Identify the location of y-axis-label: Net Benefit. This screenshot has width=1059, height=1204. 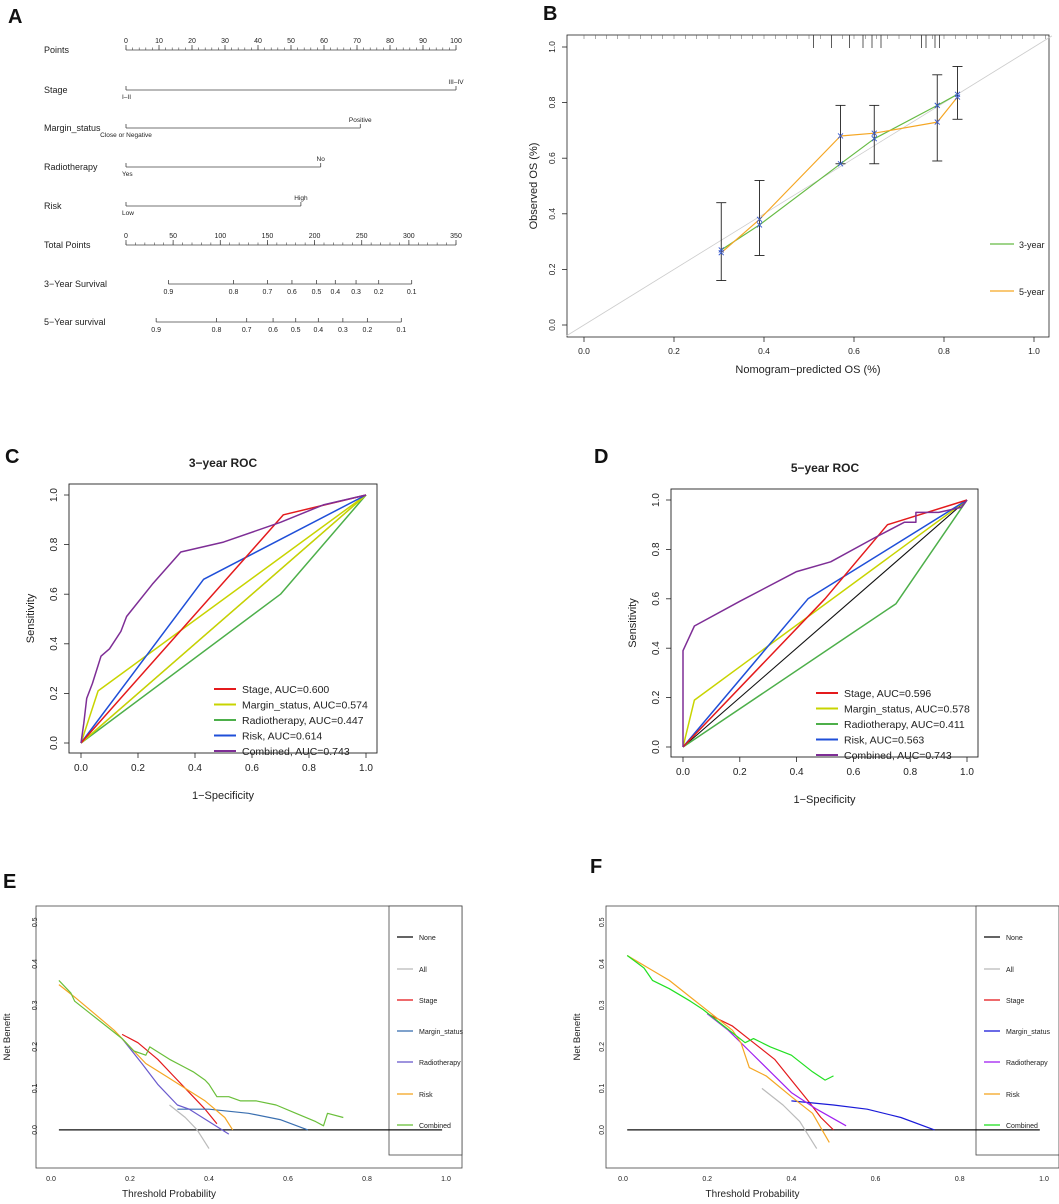
(577, 1036).